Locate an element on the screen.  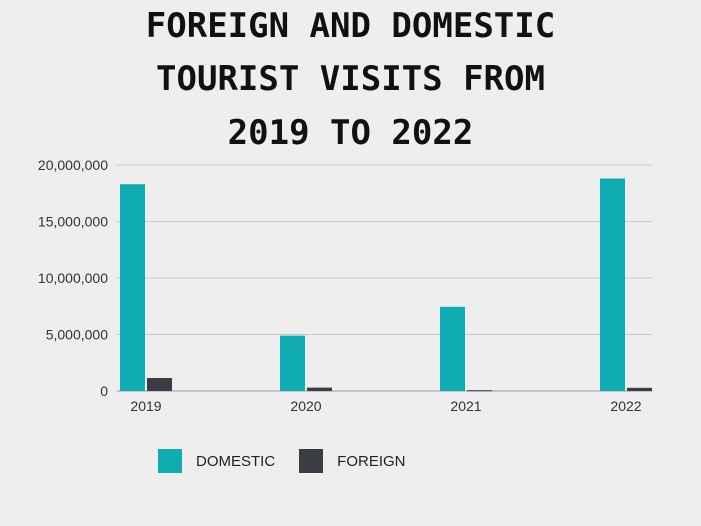
bar-foreign-2020 is located at coordinates (319, 389).